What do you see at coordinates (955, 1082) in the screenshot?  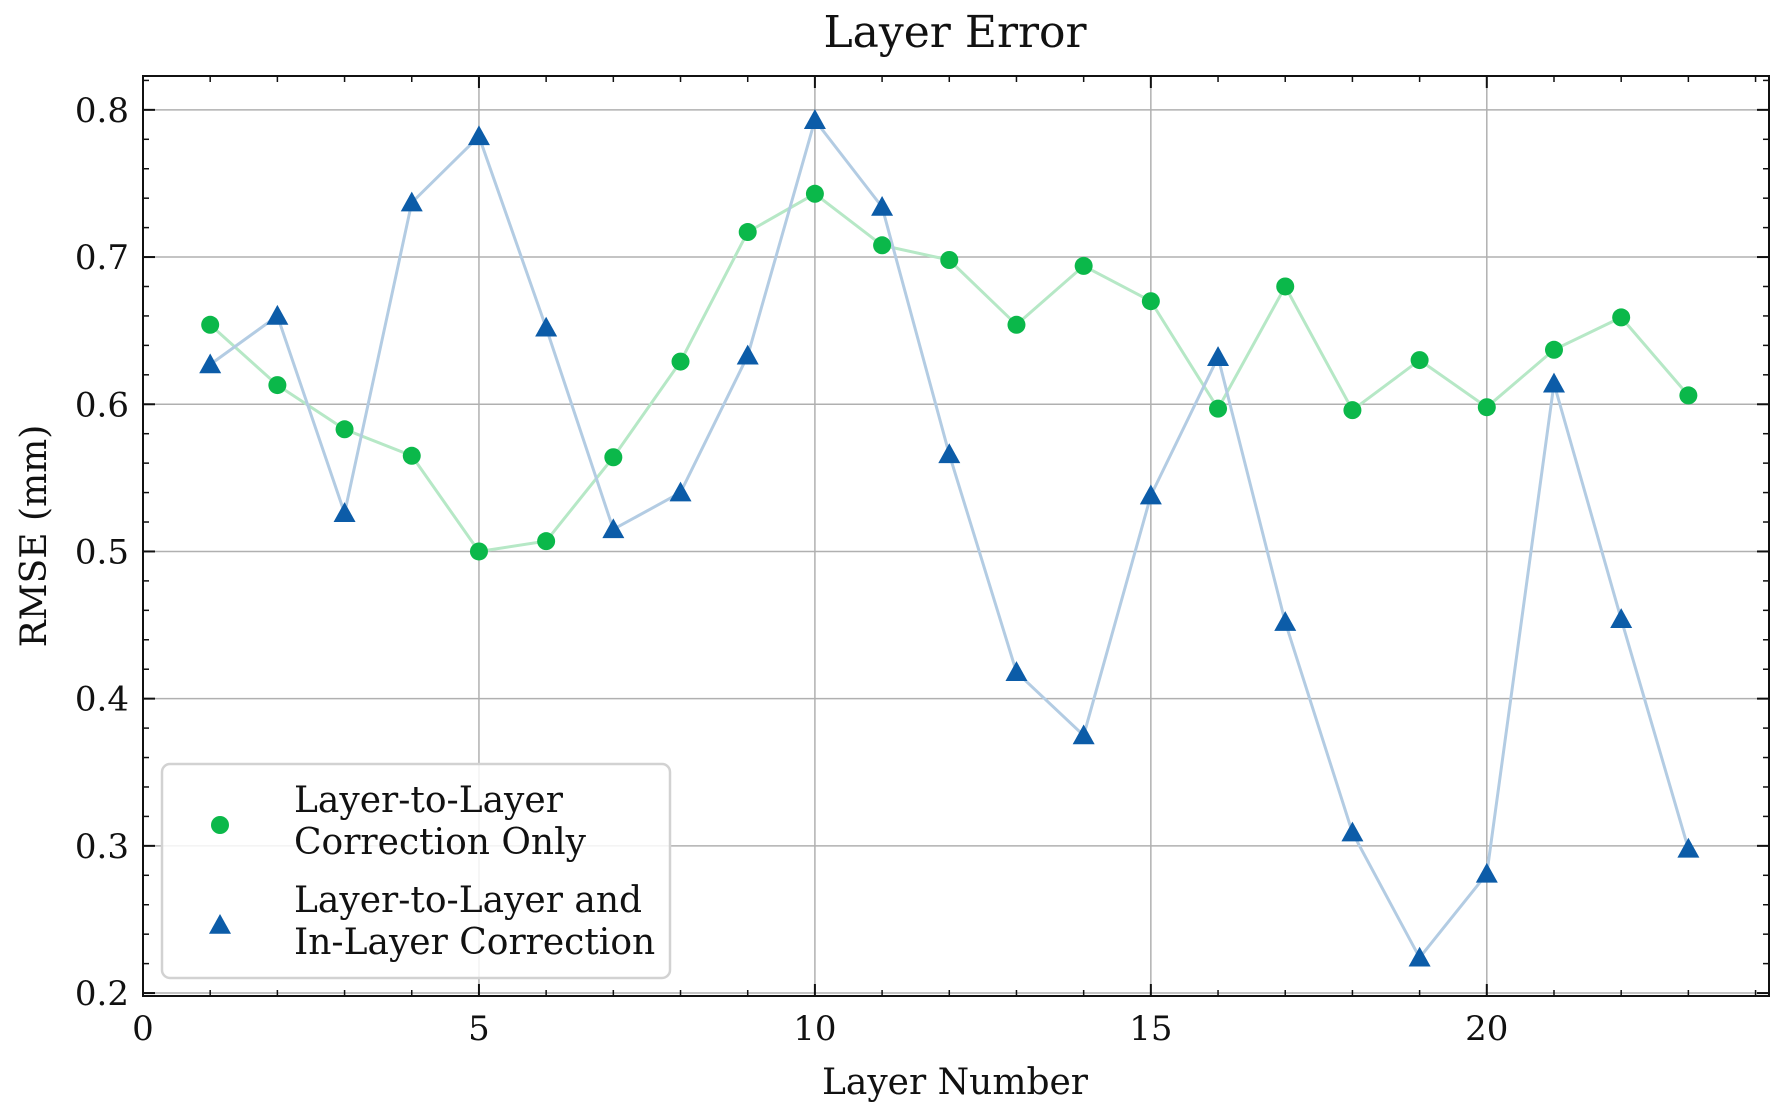 I see `x-axis-label: Layer Number` at bounding box center [955, 1082].